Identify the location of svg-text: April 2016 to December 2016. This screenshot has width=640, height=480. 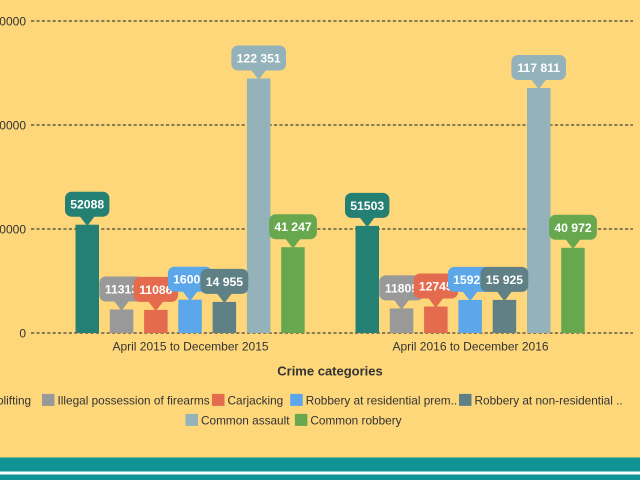
(470, 347).